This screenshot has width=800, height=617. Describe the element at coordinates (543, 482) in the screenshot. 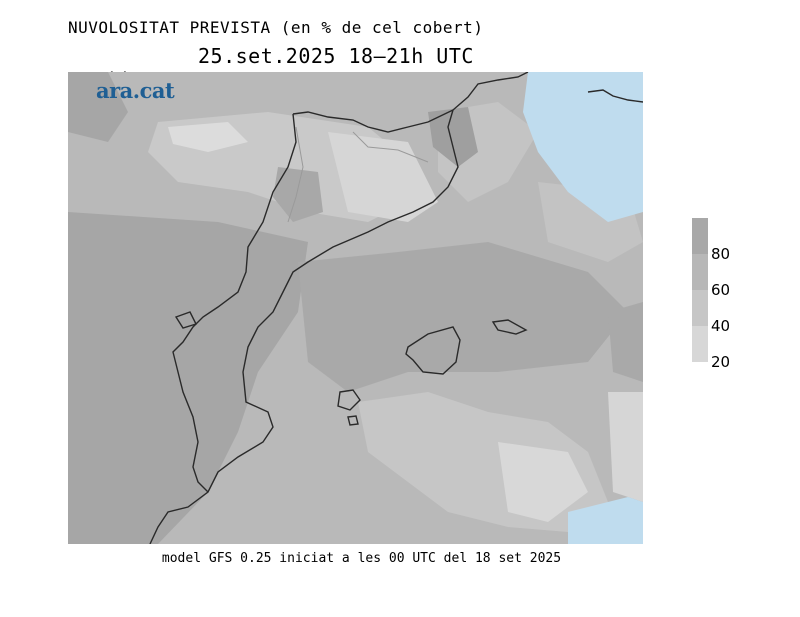

I see `cloud-low-south` at that location.